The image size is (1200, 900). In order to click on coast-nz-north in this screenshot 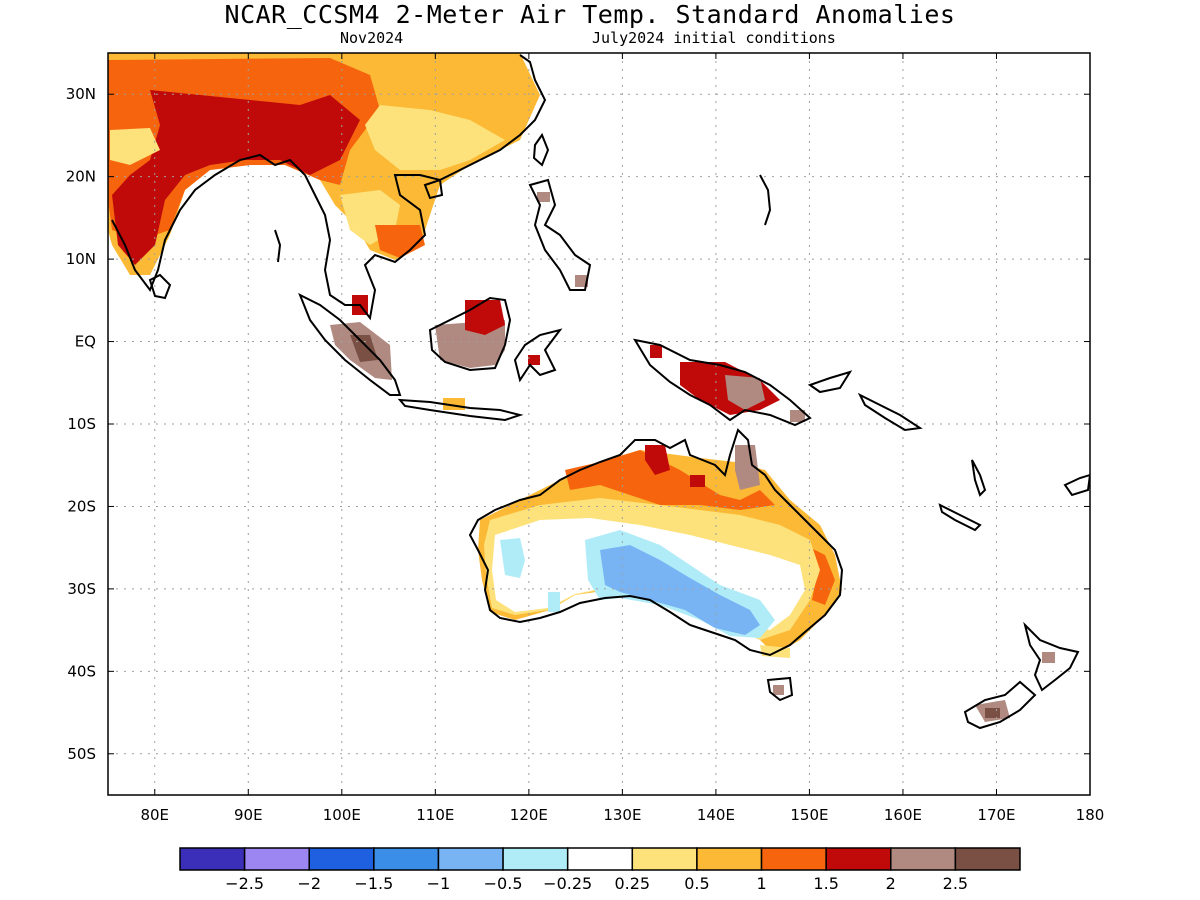, I will do `click(1051, 656)`.